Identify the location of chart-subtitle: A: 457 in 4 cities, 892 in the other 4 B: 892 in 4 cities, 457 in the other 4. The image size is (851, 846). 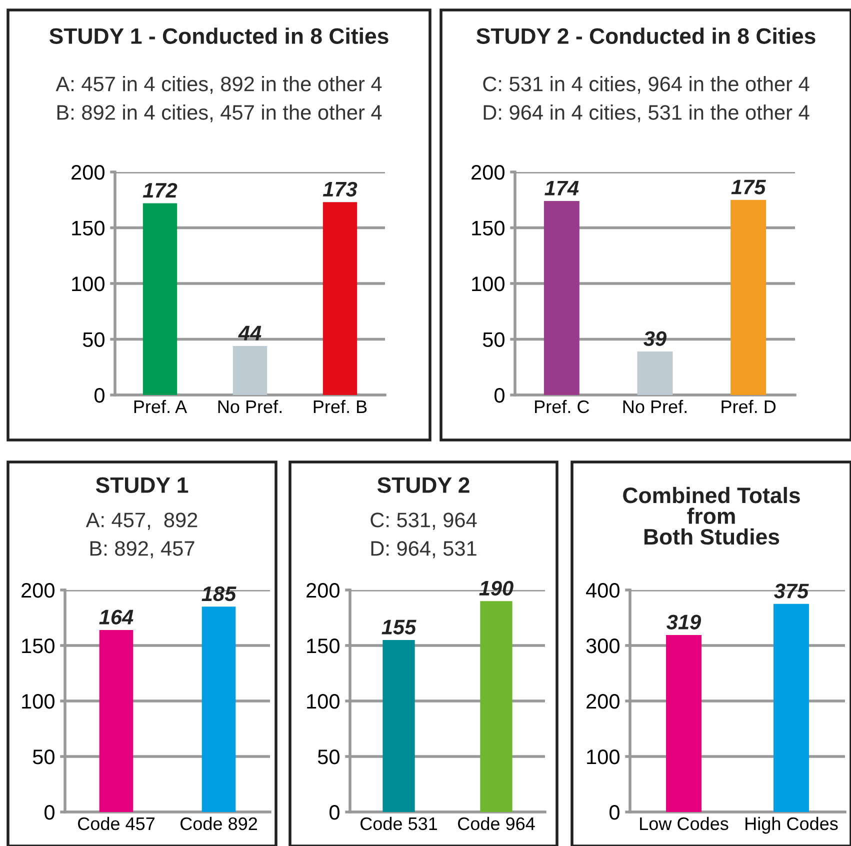
(219, 99).